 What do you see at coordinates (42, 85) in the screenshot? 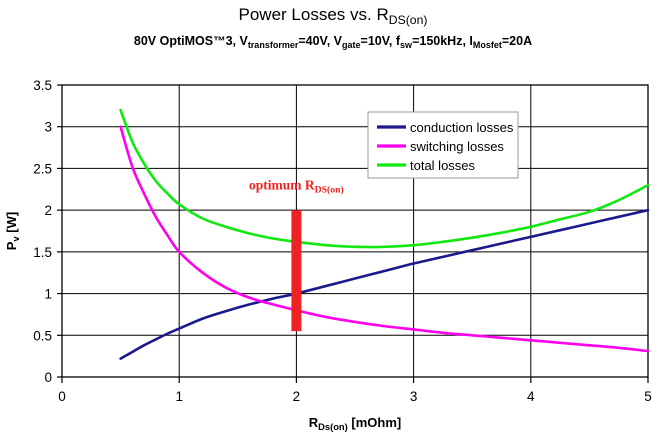
I see `y-tick-label: 3.5` at bounding box center [42, 85].